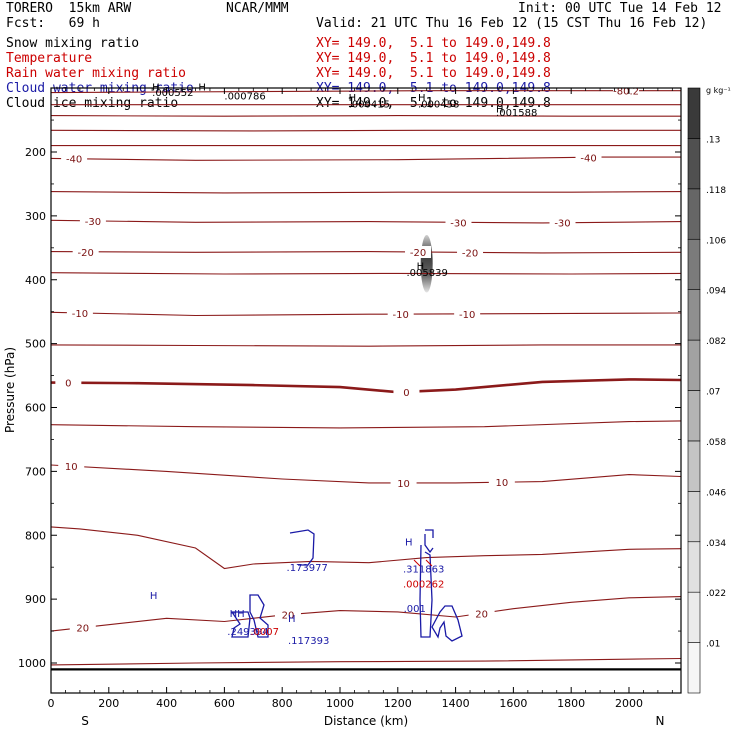 The image size is (740, 740). I want to click on x-tick-label: 600, so click(224, 703).